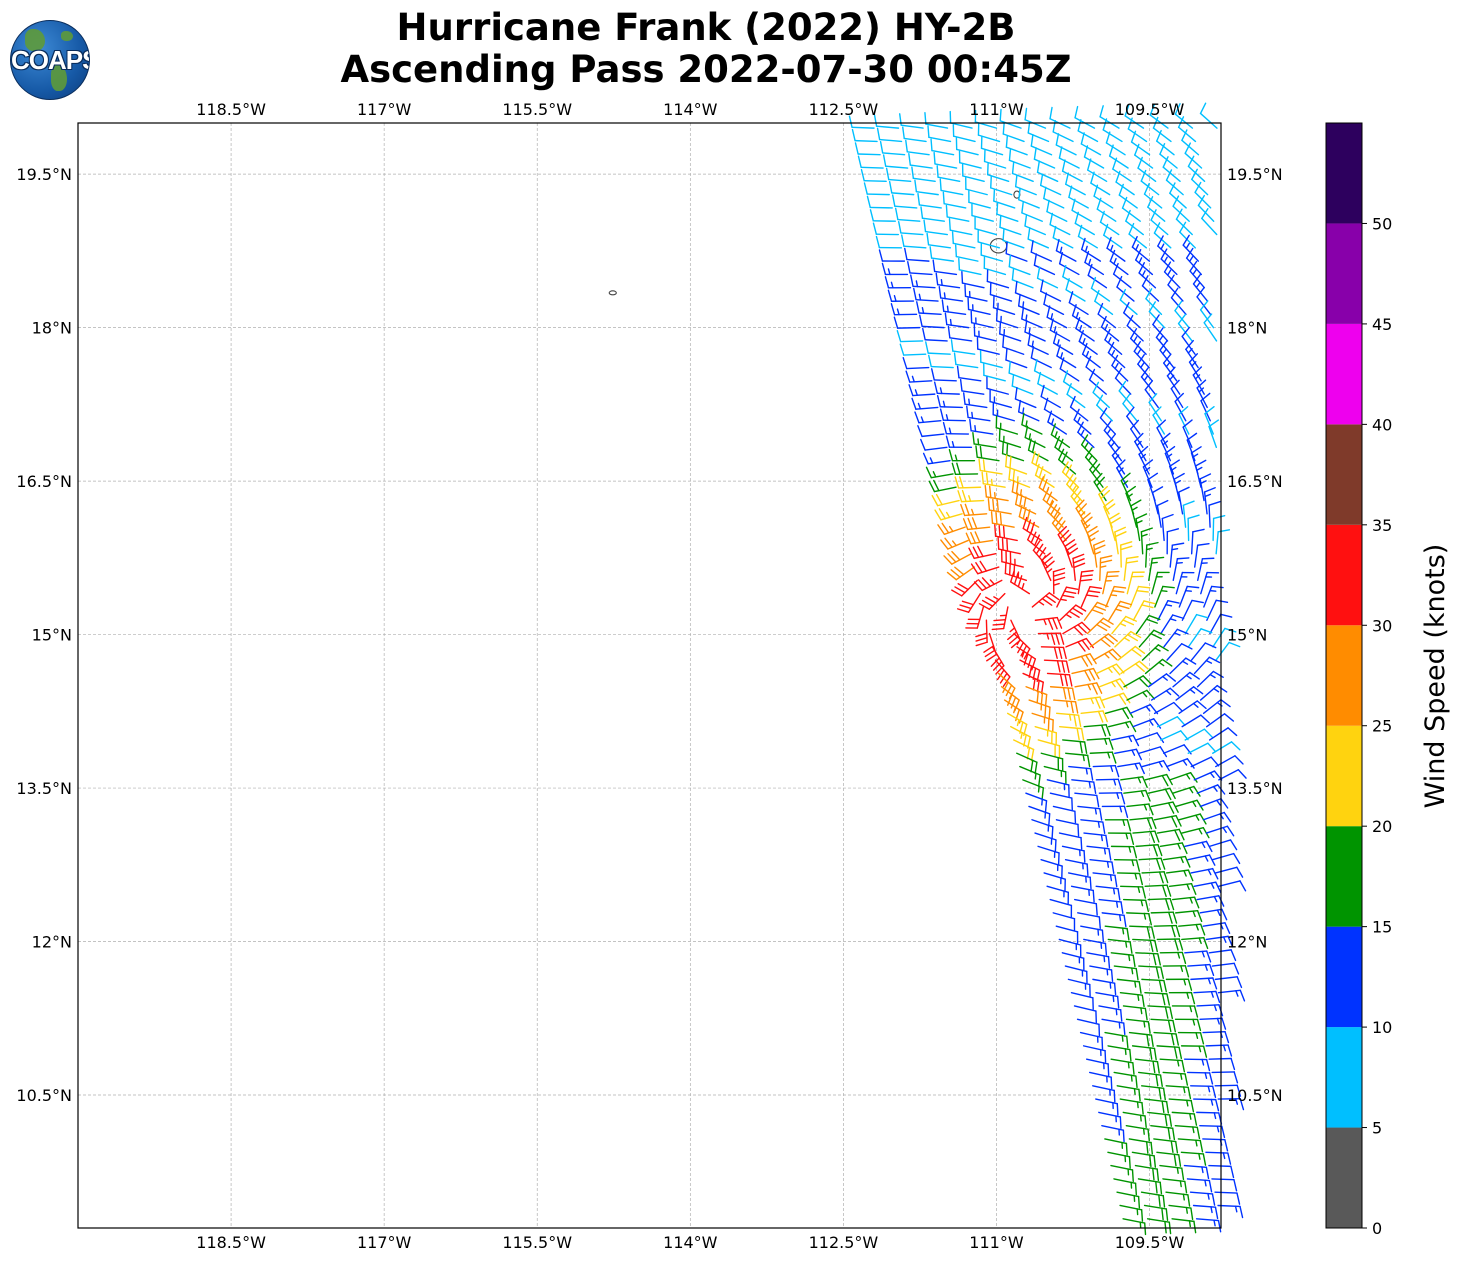 This screenshot has height=1264, width=1462. What do you see at coordinates (1382, 424) in the screenshot?
I see `colorbar-tick-label: 40` at bounding box center [1382, 424].